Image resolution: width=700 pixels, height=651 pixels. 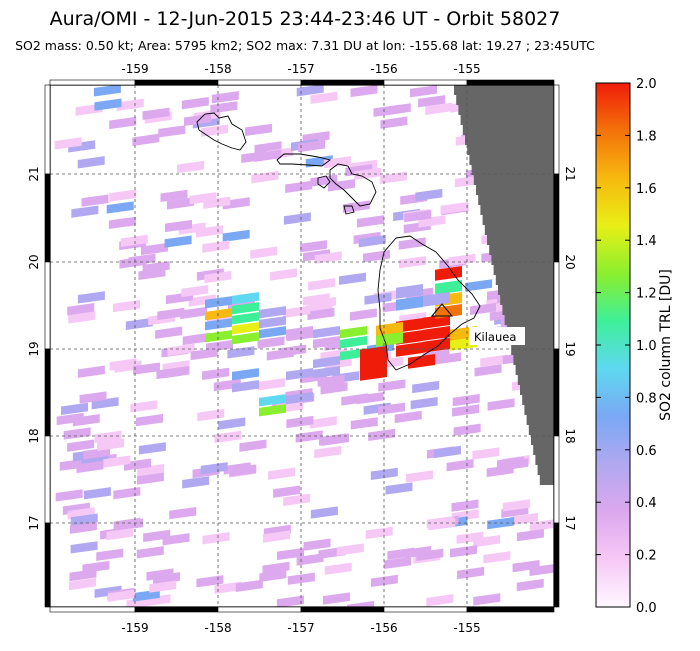 I want to click on maui-coastline, so click(x=353, y=185).